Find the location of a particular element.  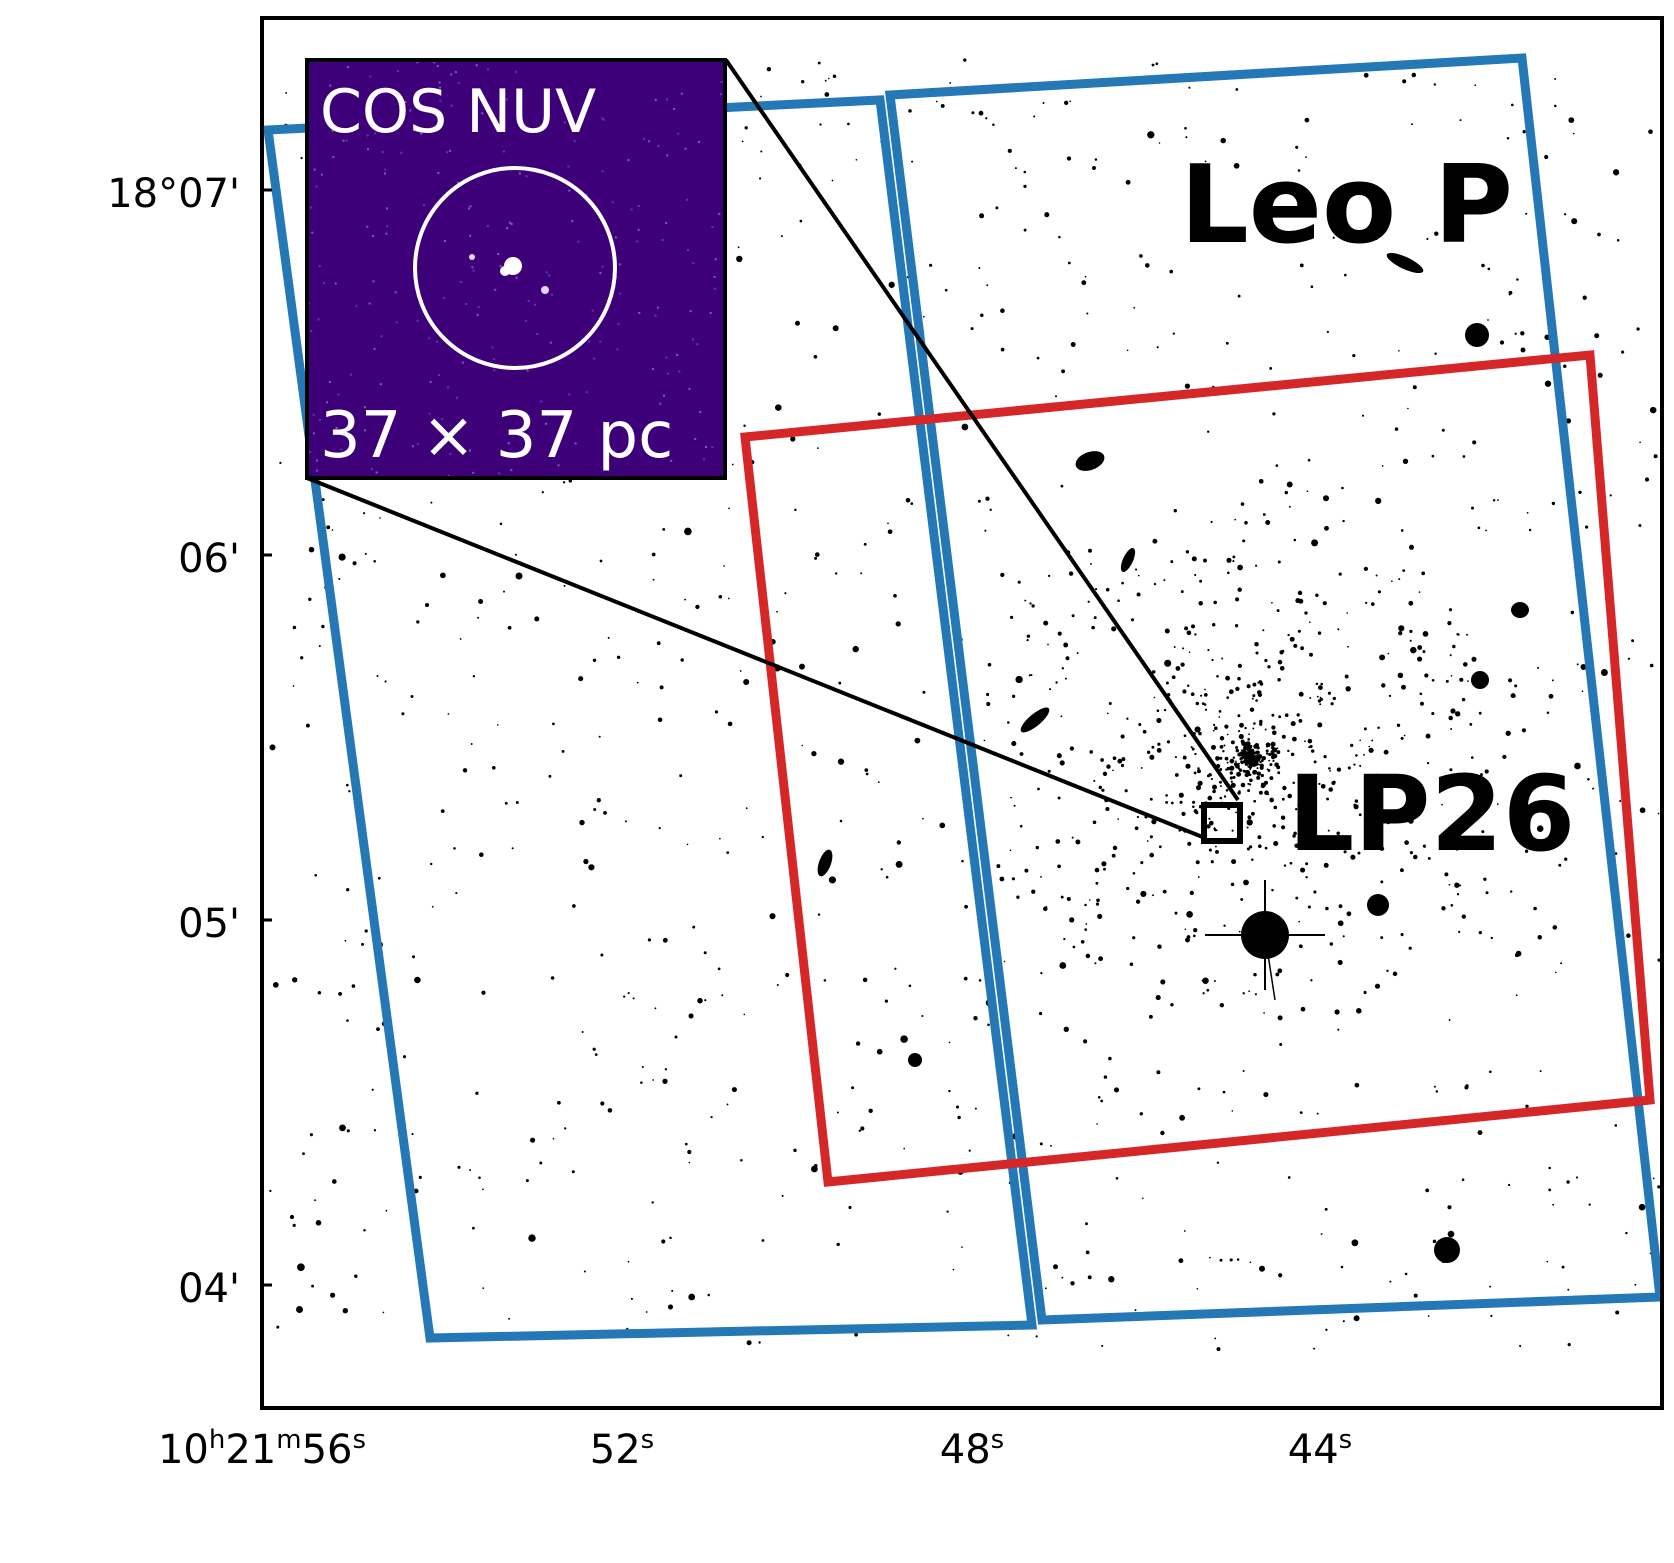

dec-tick-label: 04' is located at coordinates (209, 1289).